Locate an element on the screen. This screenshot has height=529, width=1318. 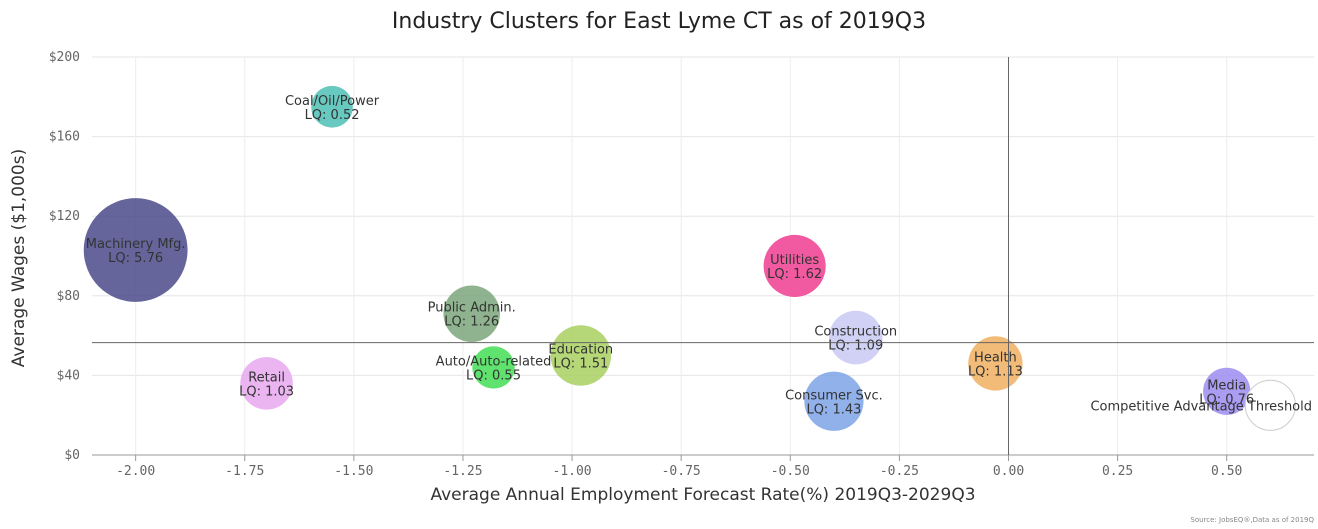
bubble-lq-label: LQ: 1.13 is located at coordinates (995, 371).